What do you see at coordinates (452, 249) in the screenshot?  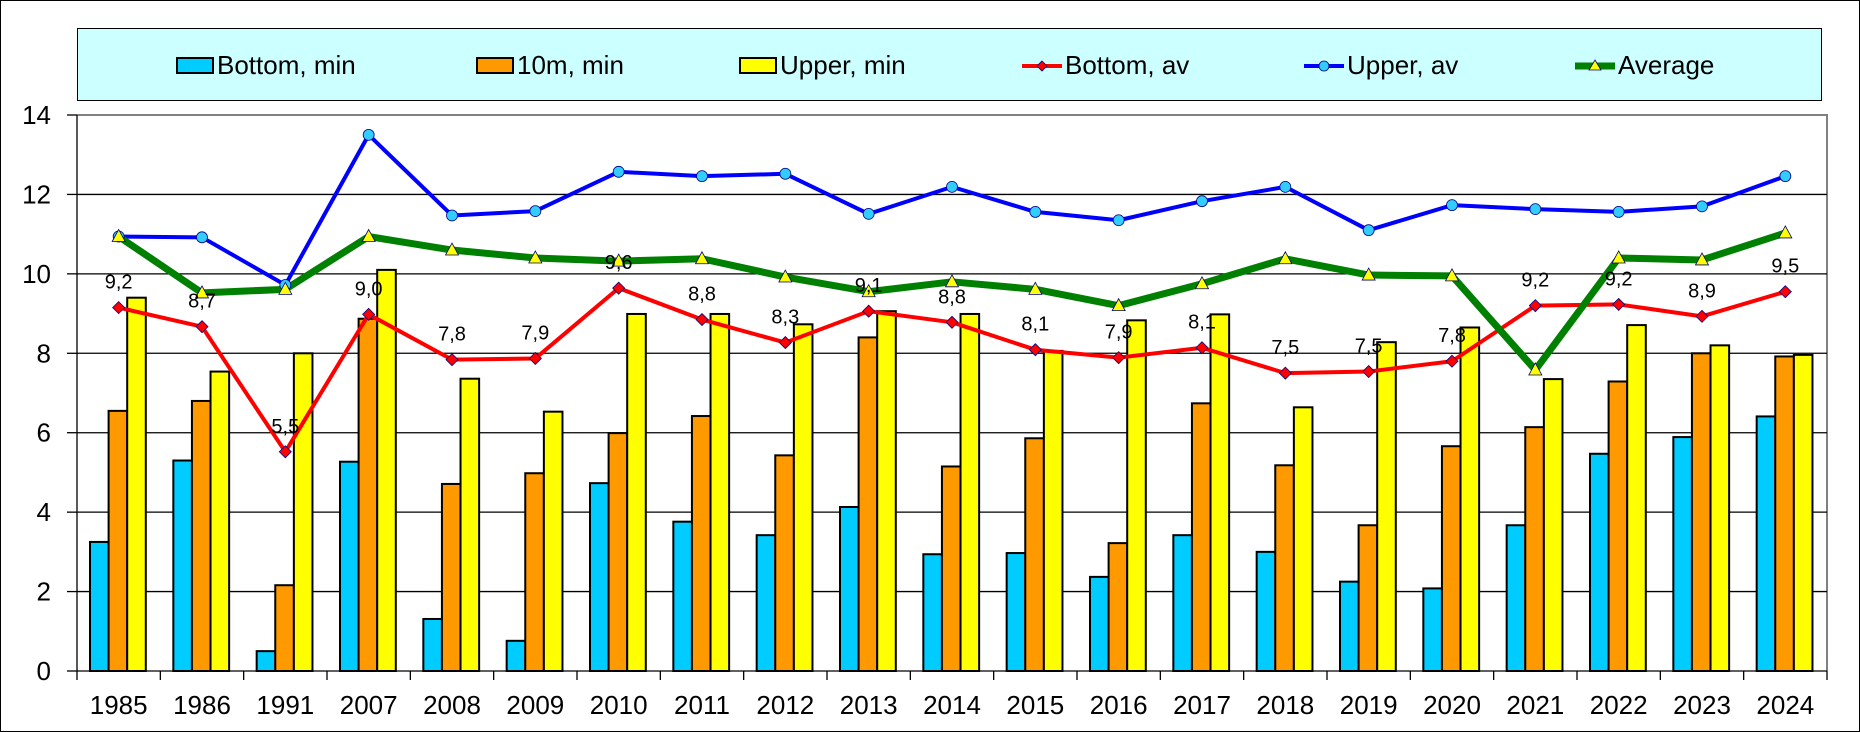 I see `marker-average-2008` at bounding box center [452, 249].